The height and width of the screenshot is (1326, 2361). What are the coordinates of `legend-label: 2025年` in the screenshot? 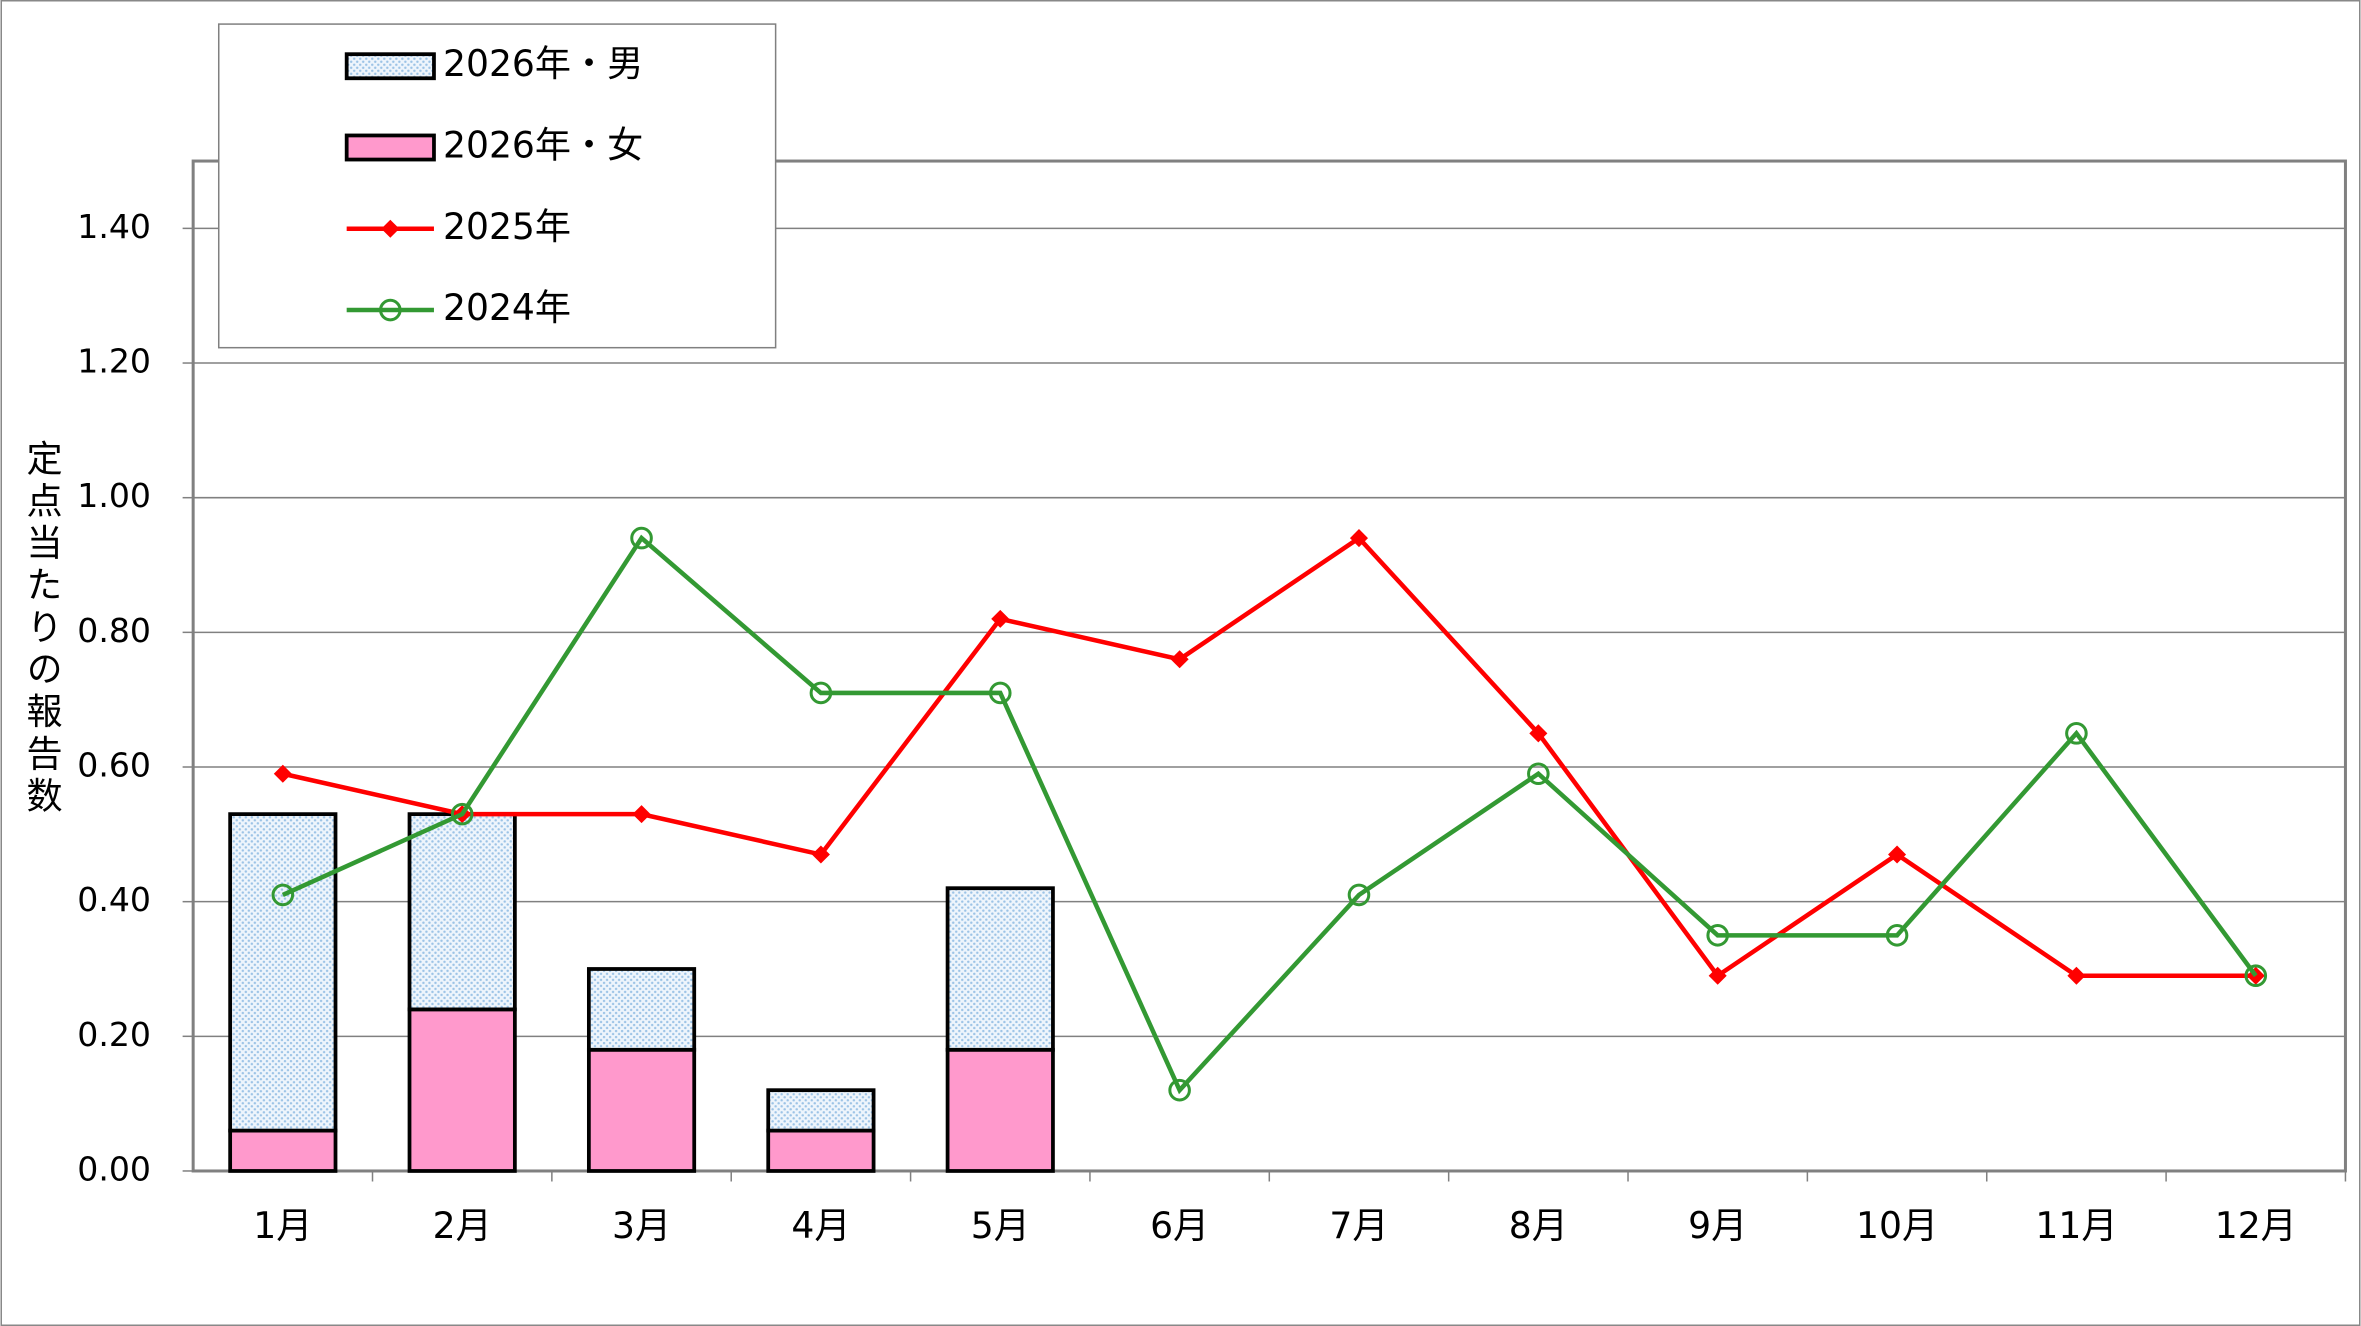 It's located at (507, 226).